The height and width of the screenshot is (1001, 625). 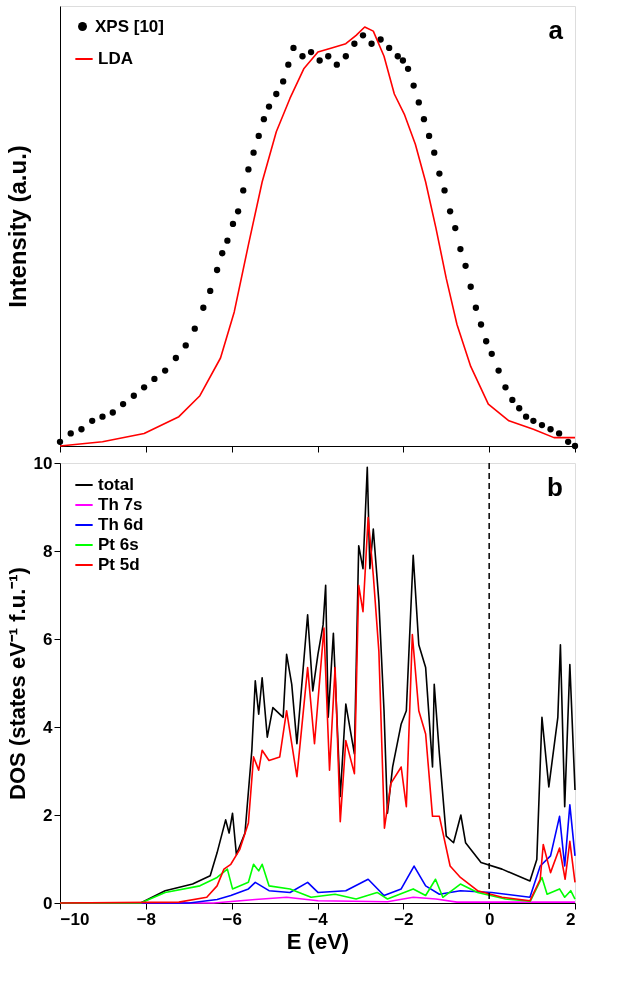 What do you see at coordinates (146, 919) in the screenshot?
I see `x-tick-label: −8` at bounding box center [146, 919].